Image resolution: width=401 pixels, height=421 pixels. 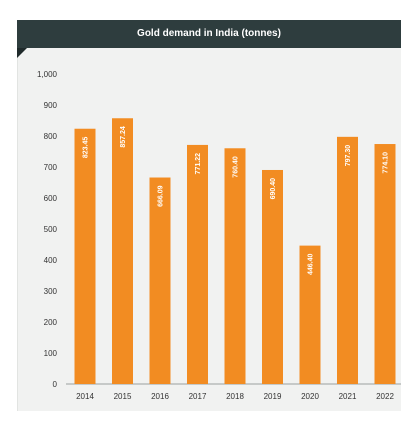 What do you see at coordinates (198, 396) in the screenshot?
I see `x-tick-label: 2017` at bounding box center [198, 396].